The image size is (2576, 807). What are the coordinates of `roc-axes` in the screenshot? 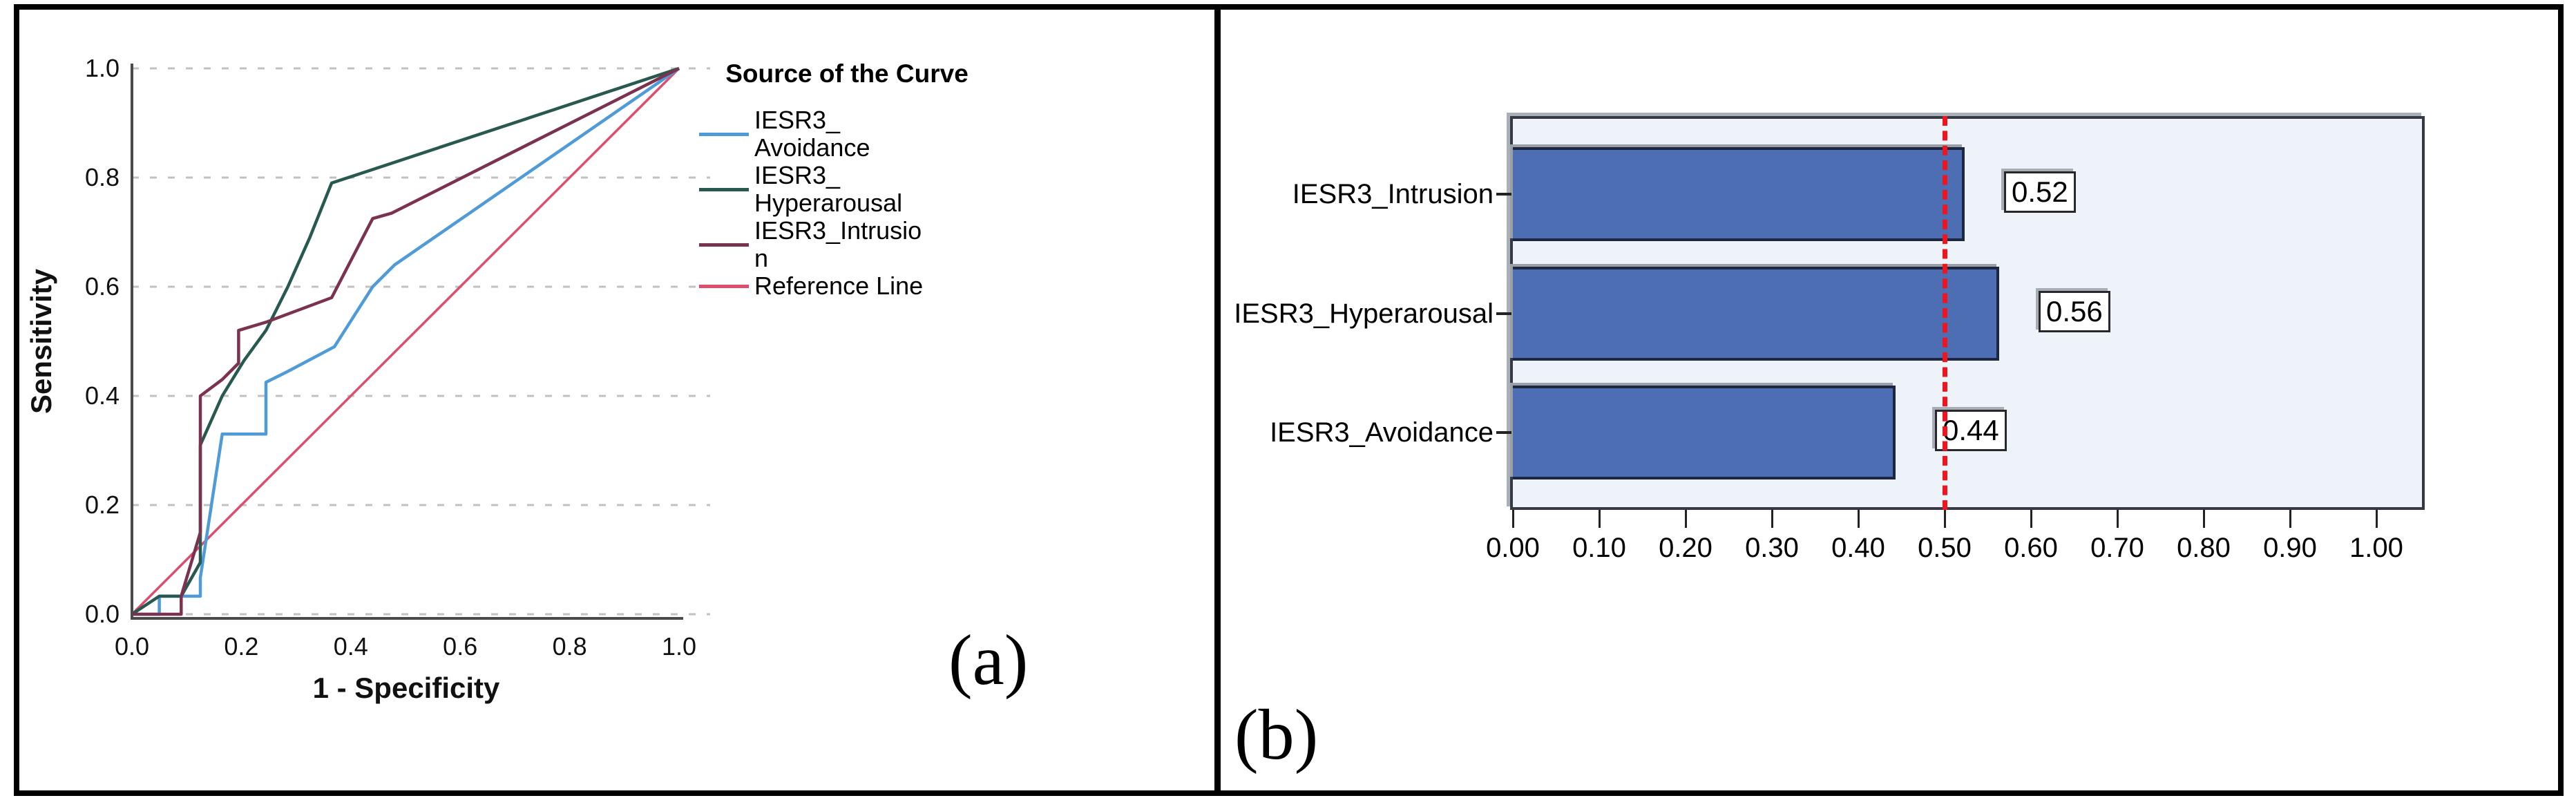 It's located at (407, 342).